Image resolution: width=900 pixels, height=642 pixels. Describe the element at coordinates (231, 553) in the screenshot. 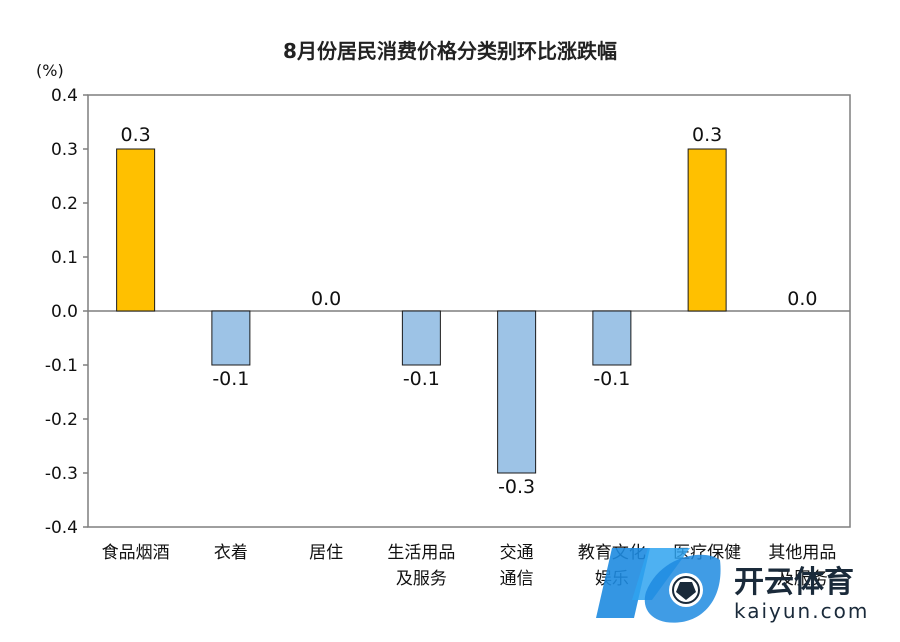

I see `x-category-label: 衣着` at that location.